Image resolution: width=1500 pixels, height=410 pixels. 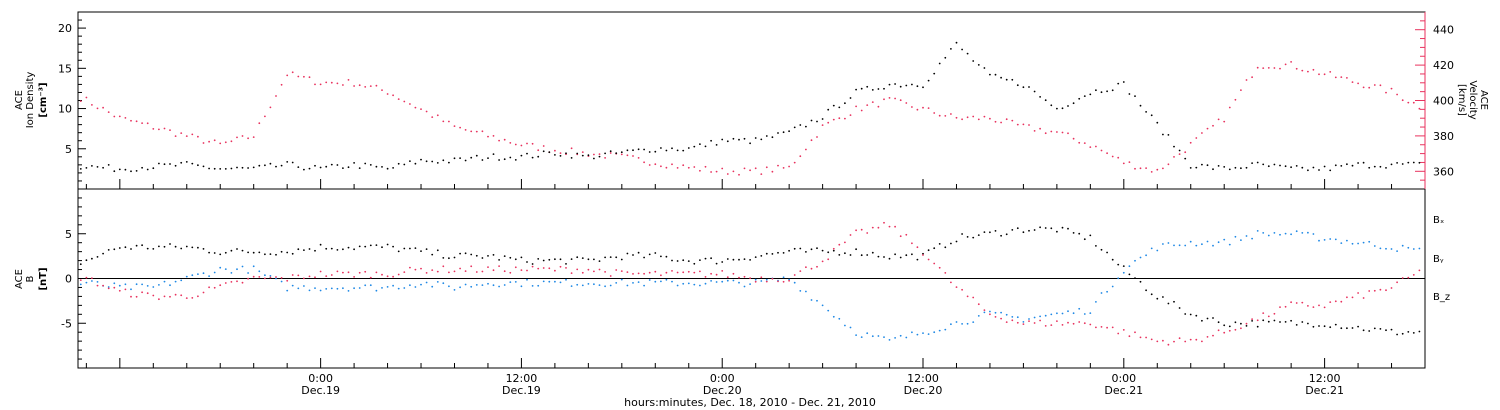 I want to click on svg-text: [nT], so click(x=43, y=278).